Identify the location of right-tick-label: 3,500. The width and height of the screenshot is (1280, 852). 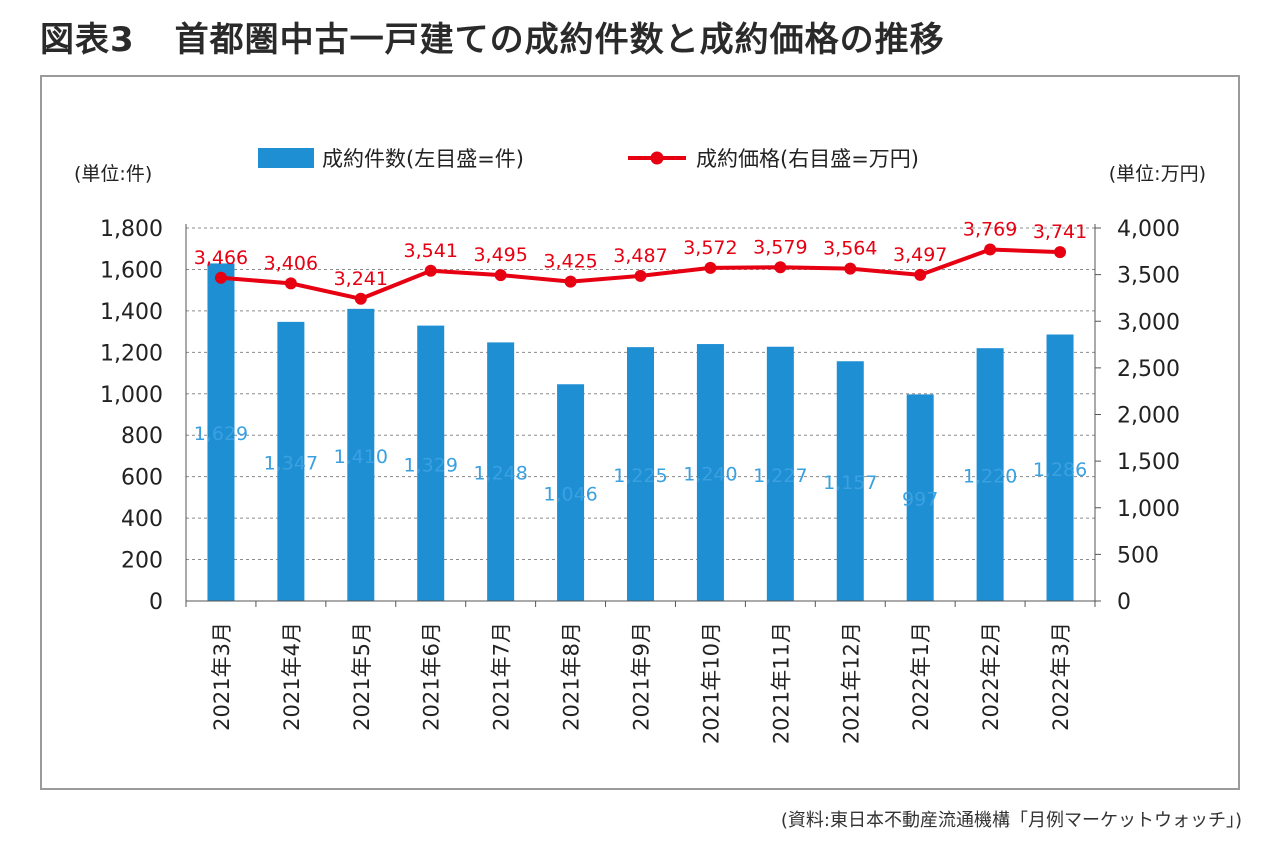
(1148, 276).